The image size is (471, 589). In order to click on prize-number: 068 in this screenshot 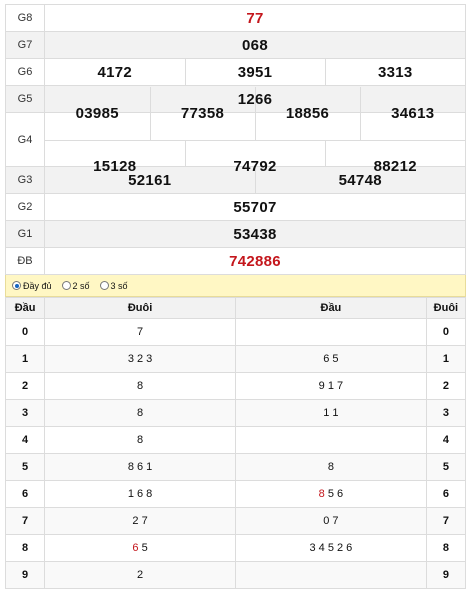, I will do `click(255, 45)`.